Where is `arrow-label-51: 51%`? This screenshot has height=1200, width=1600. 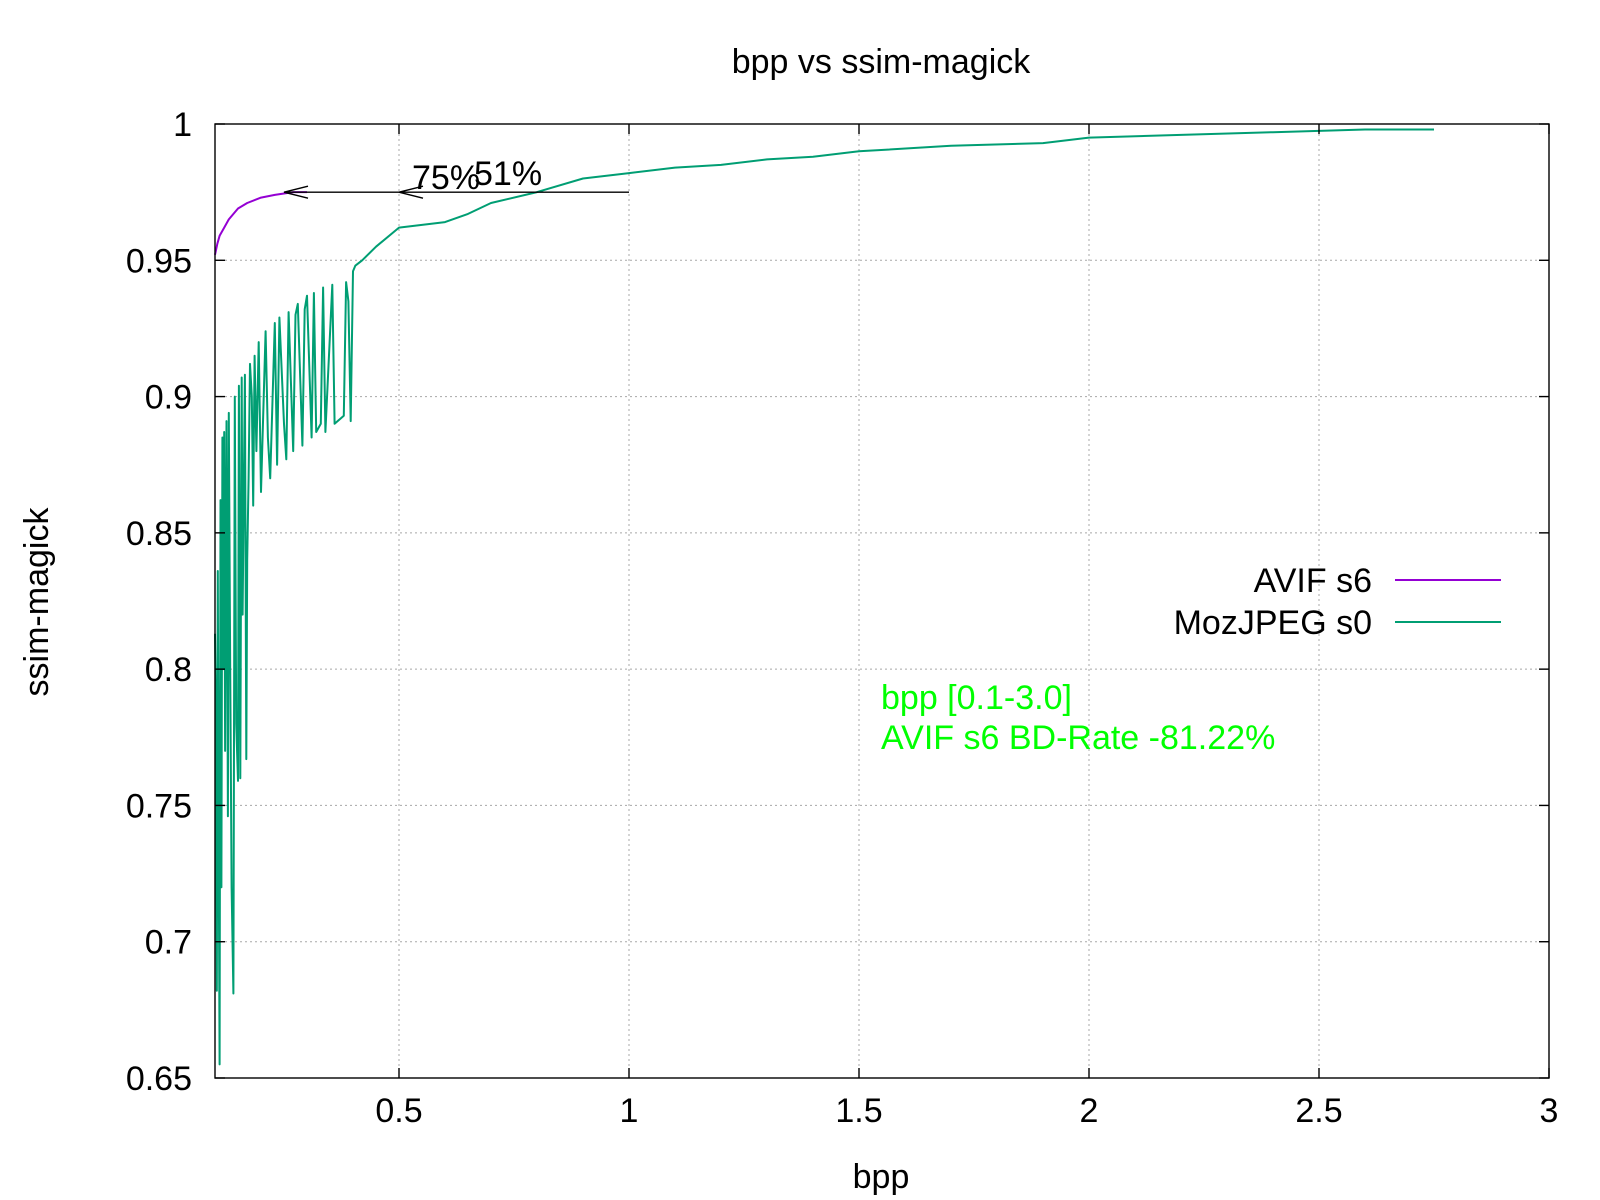
arrow-label-51: 51% is located at coordinates (508, 174).